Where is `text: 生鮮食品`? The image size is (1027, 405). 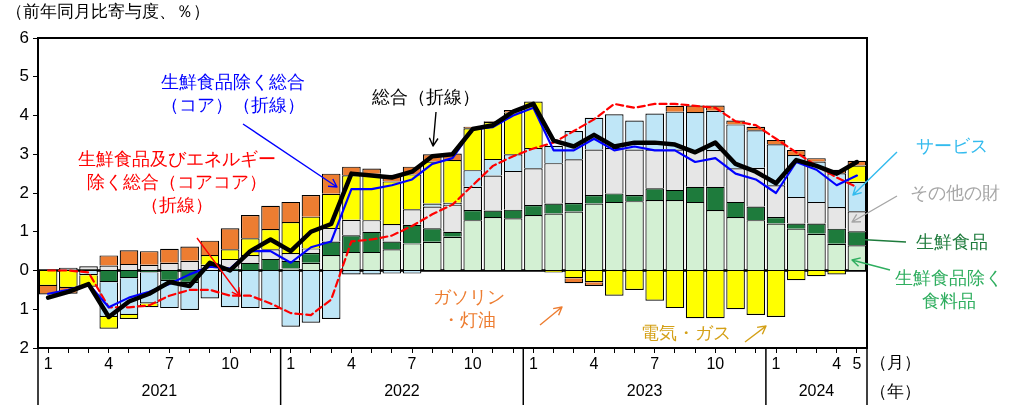 text: 生鮮食品 is located at coordinates (952, 242).